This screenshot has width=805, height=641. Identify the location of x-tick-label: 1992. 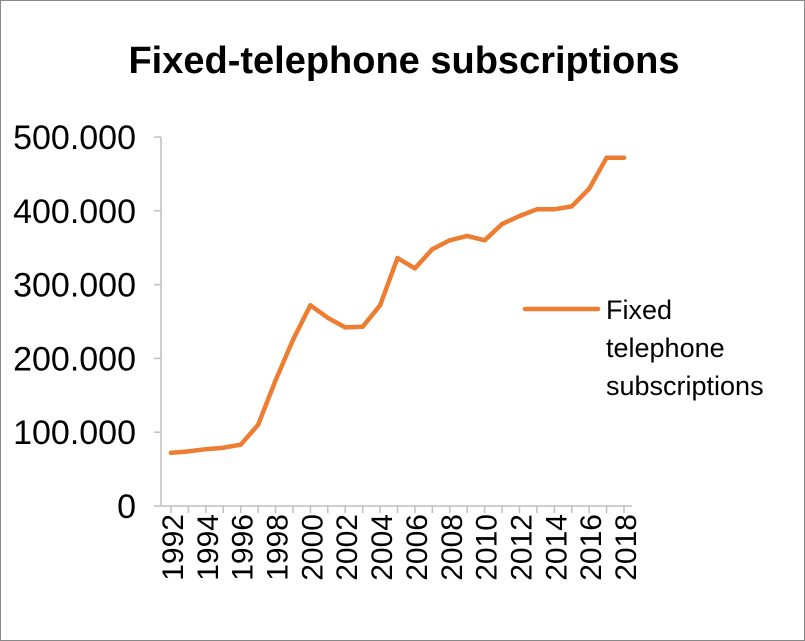
(173, 547).